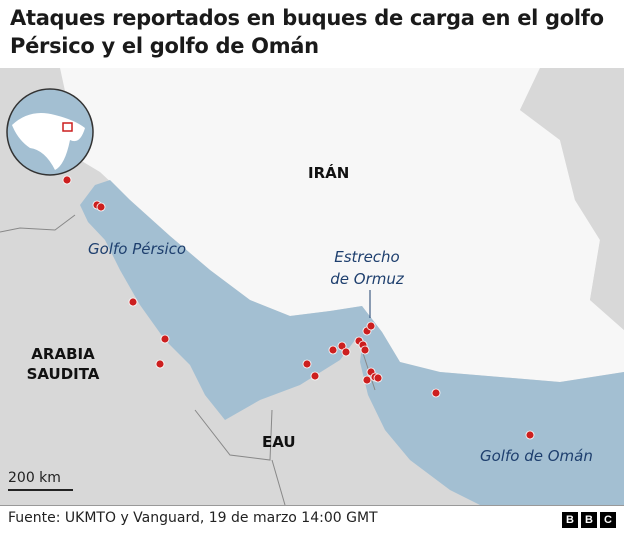  Describe the element at coordinates (67, 127) in the screenshot. I see `inset-location-box` at that location.